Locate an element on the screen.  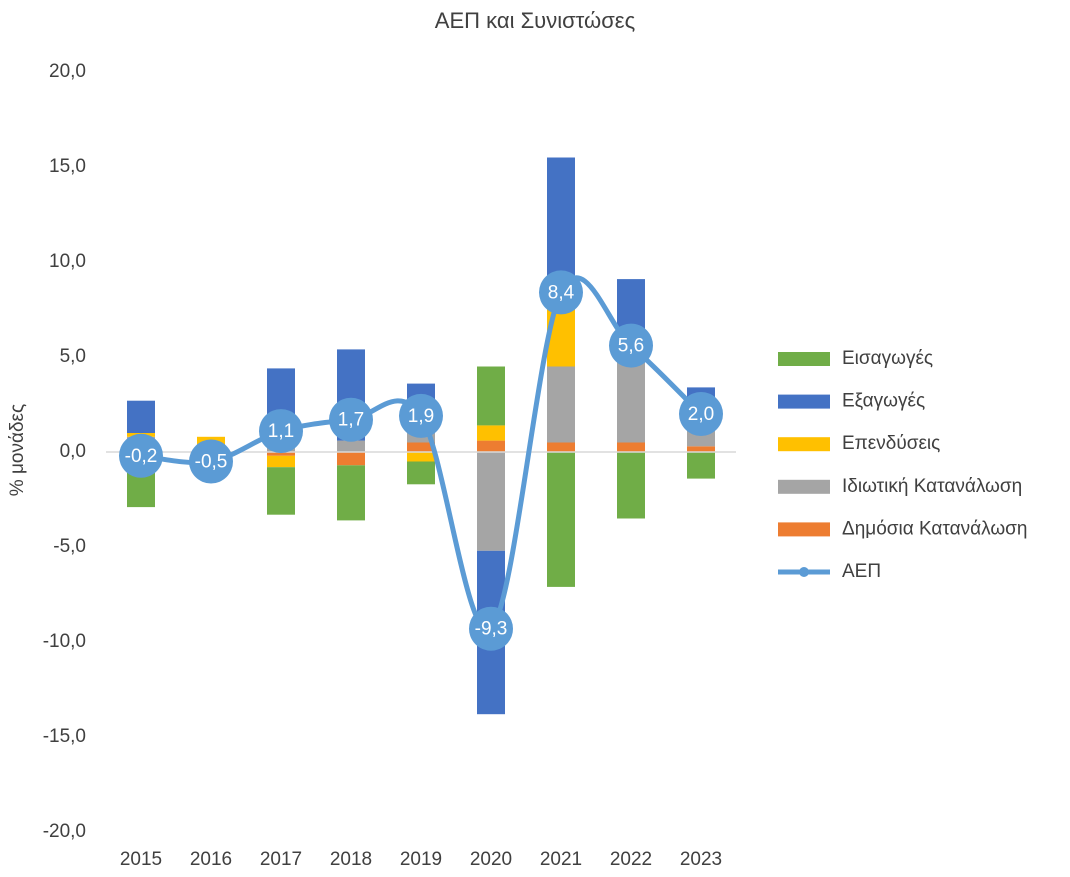
x-tick-label: 2020 is located at coordinates (491, 859).